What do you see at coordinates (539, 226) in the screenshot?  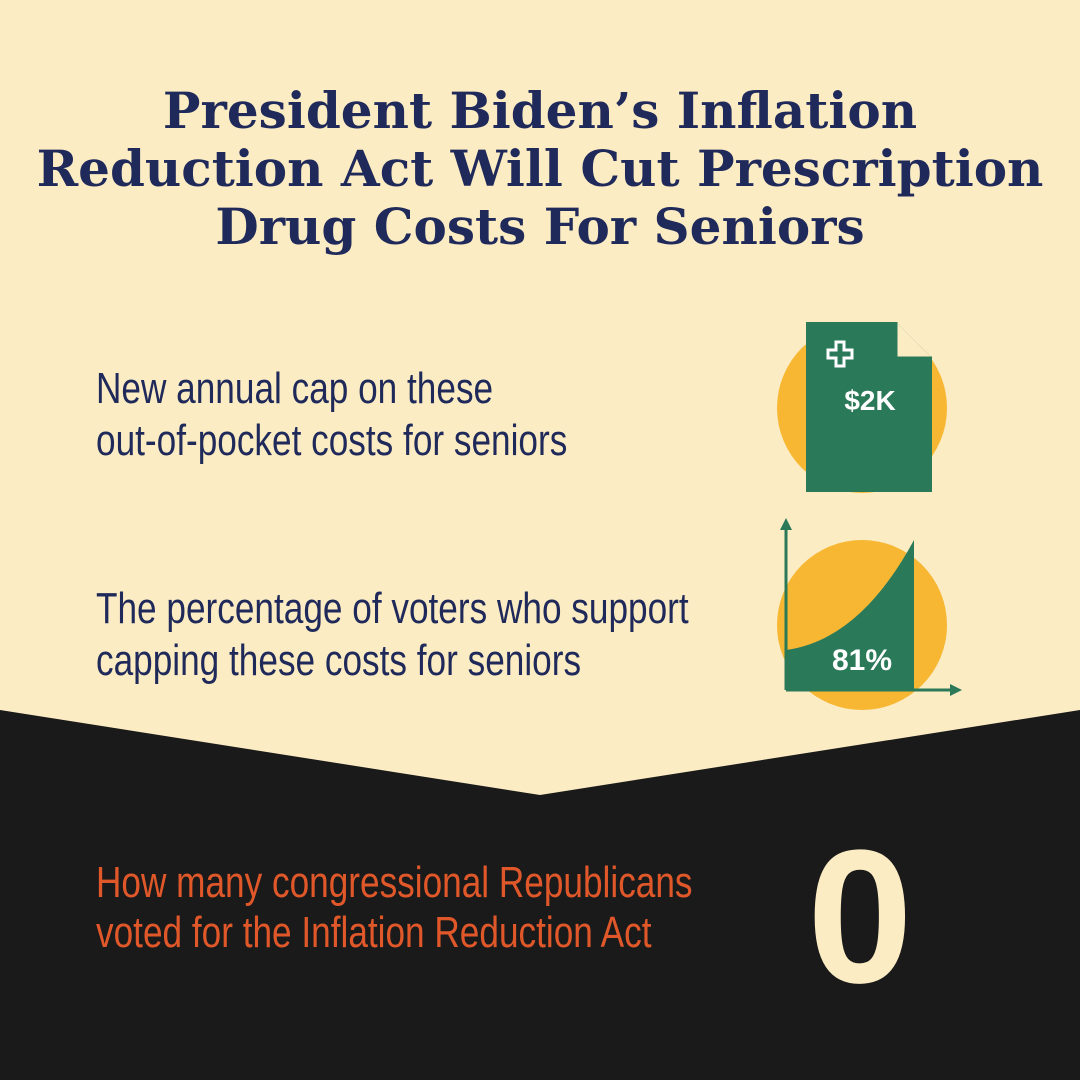 I see `title-line: Drug Costs For Seniors` at bounding box center [539, 226].